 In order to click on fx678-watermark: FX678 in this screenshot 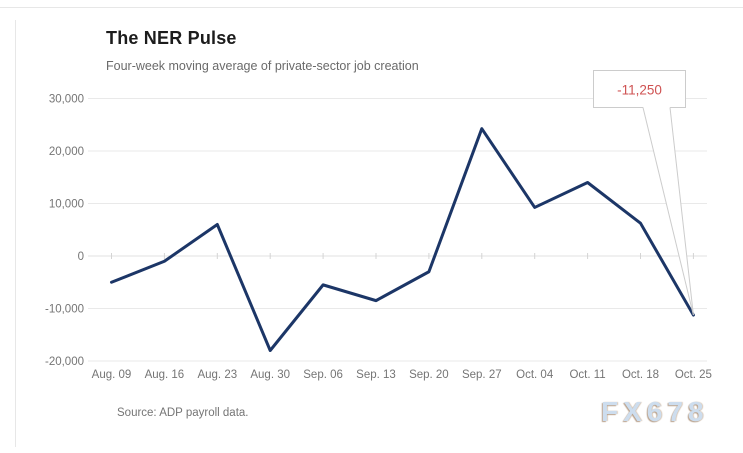, I will do `click(655, 411)`.